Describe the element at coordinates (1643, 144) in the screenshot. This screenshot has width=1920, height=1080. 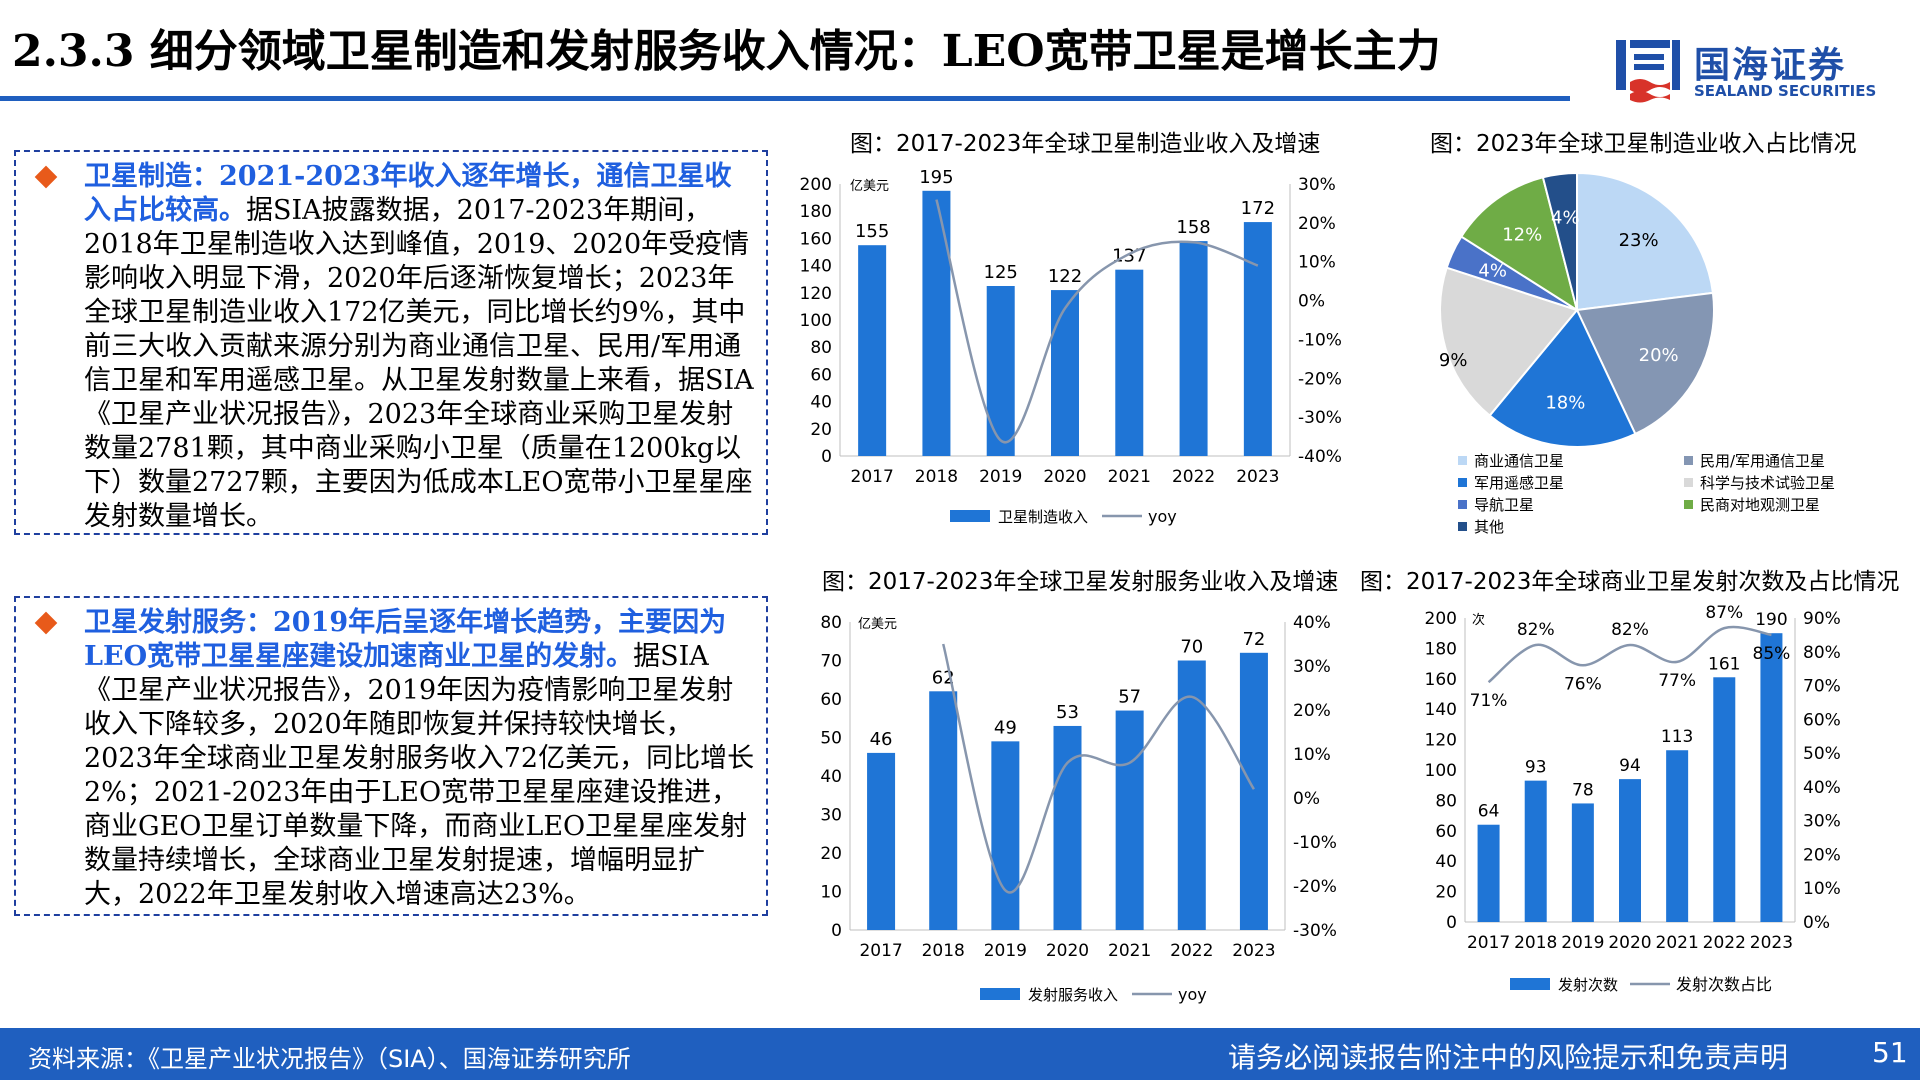
I see `chart-title-pie: 图：2023年全球卫星制造业收入占比情况` at that location.